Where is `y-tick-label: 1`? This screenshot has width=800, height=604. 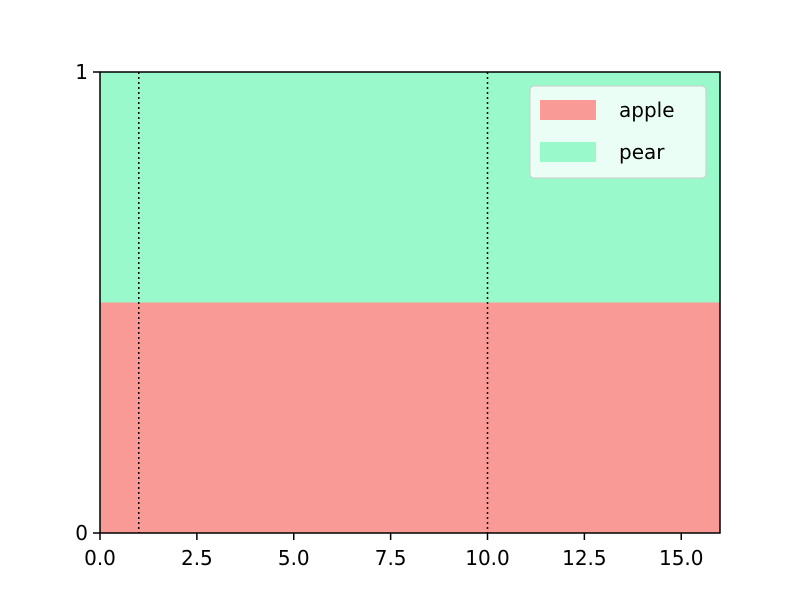 y-tick-label: 1 is located at coordinates (81, 72).